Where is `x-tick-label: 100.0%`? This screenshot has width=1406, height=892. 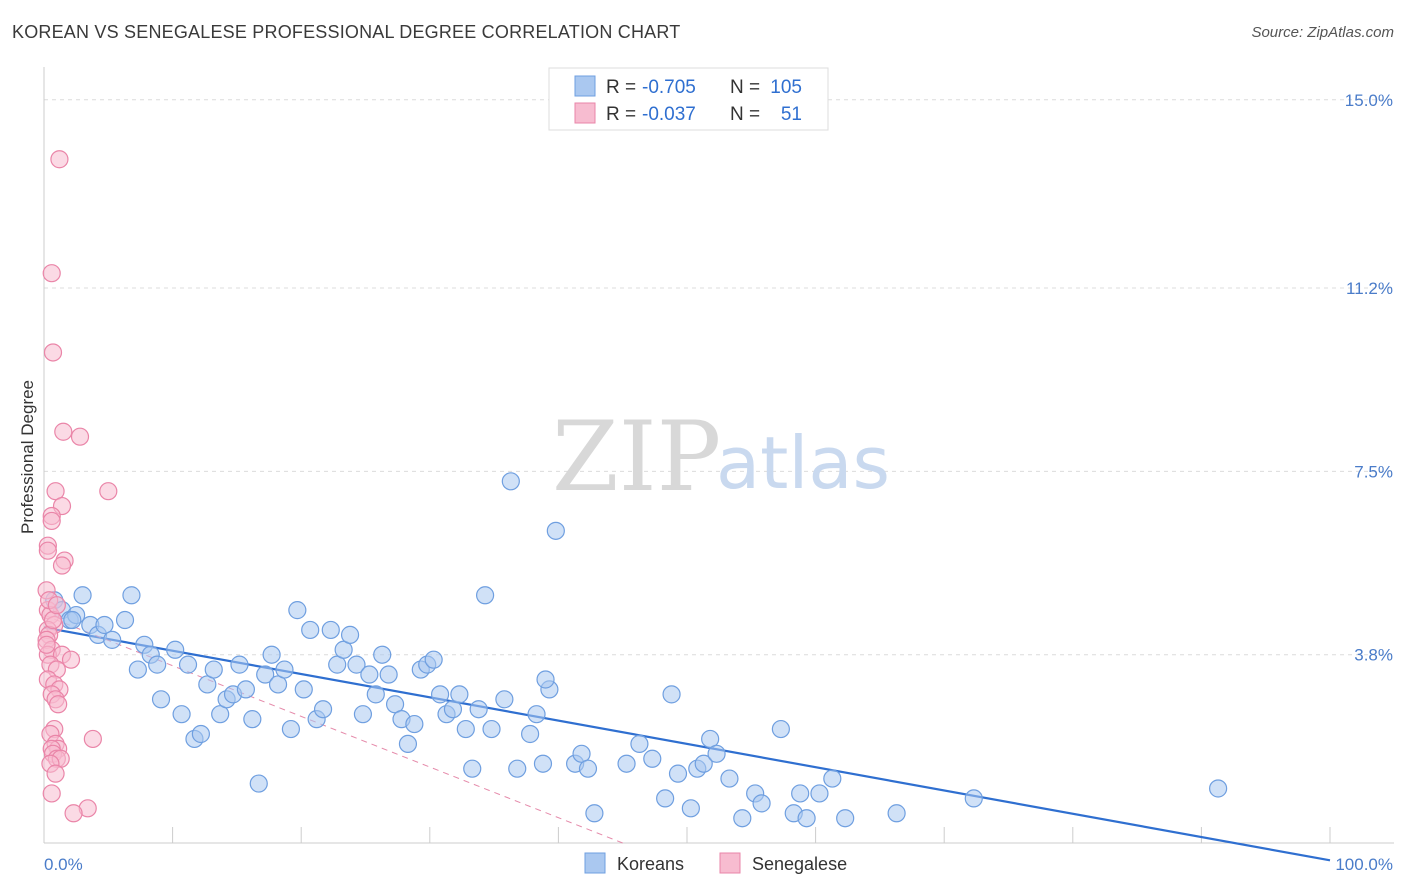
x-tick-label: 100.0% is located at coordinates (1364, 864).